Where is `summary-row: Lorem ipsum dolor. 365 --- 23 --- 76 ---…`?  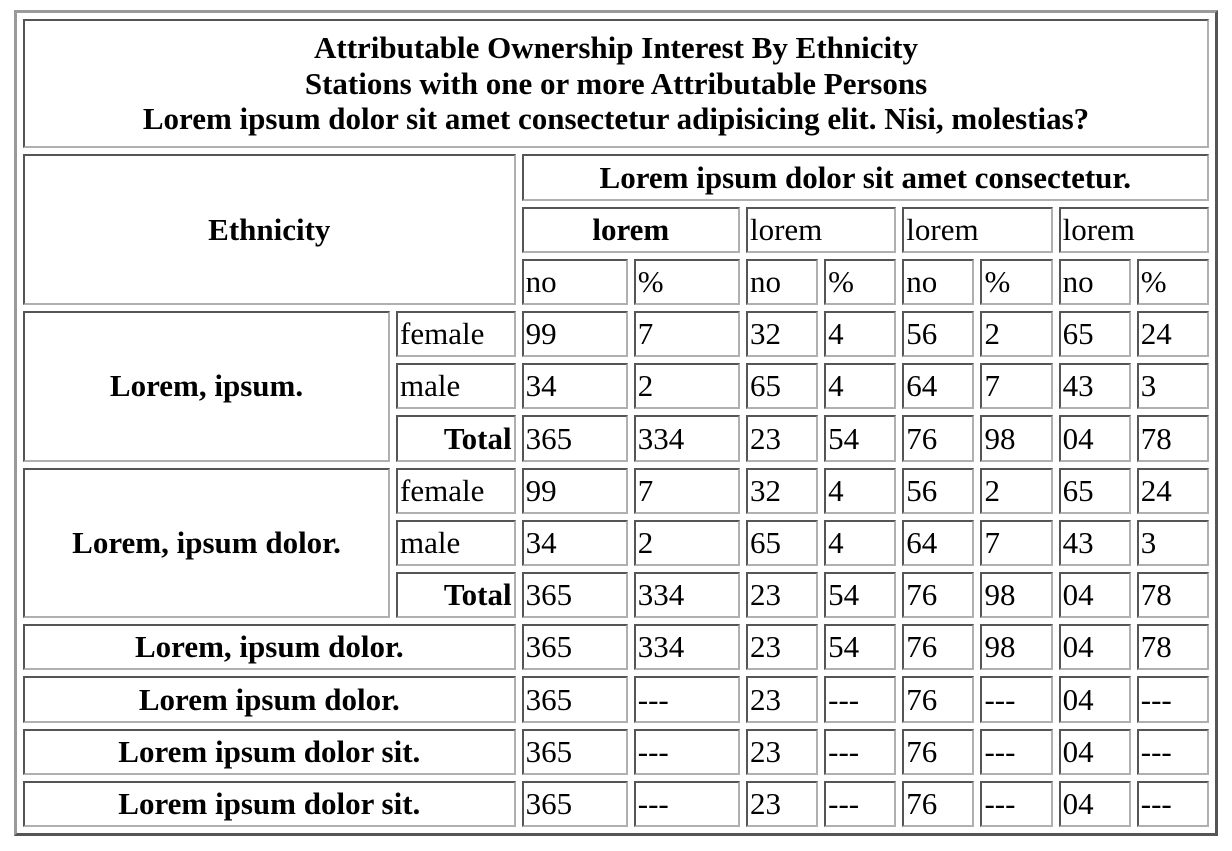 summary-row: Lorem ipsum dolor. 365 --- 23 --- 76 ---… is located at coordinates (616, 699).